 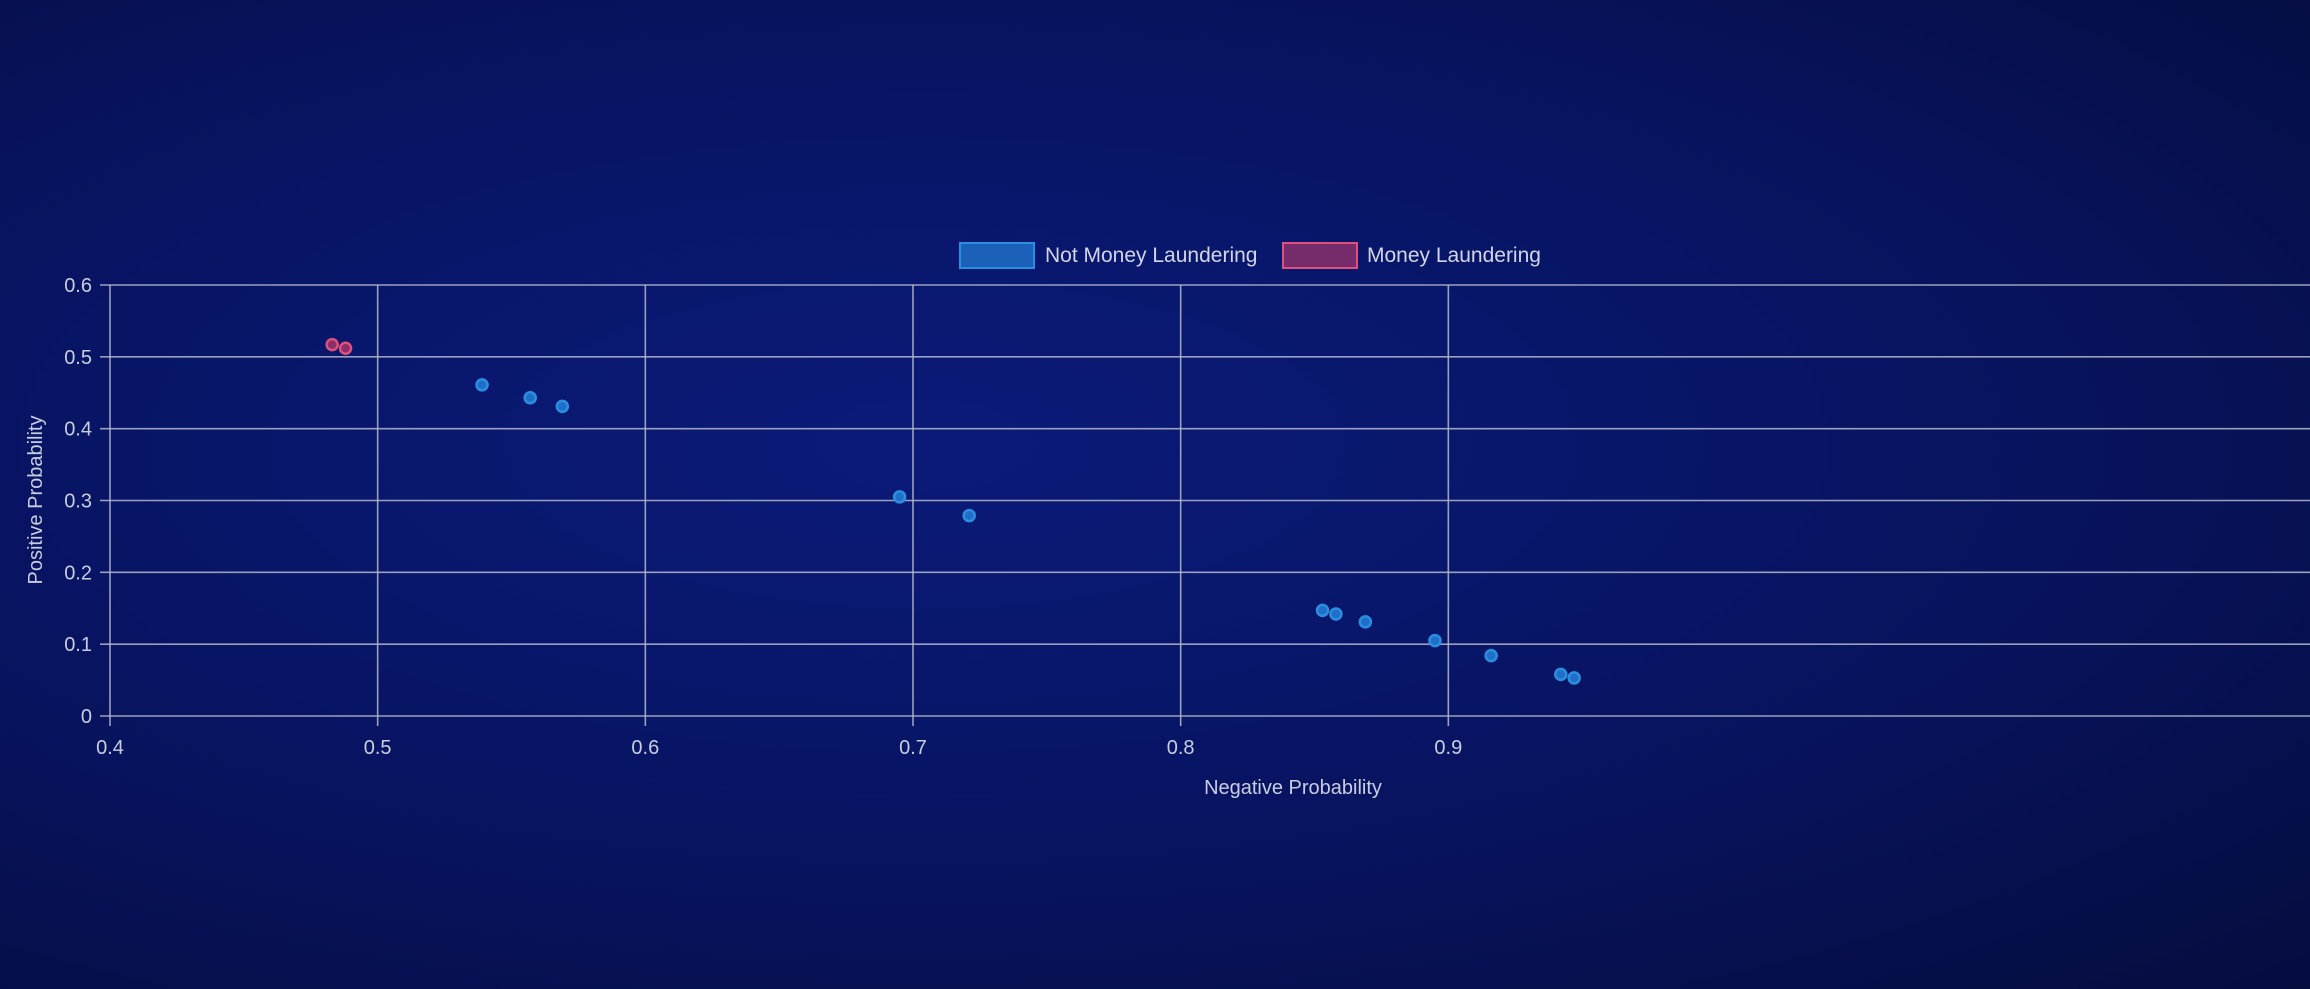 I want to click on legend-item: Money Laundering, so click(x=1411, y=255).